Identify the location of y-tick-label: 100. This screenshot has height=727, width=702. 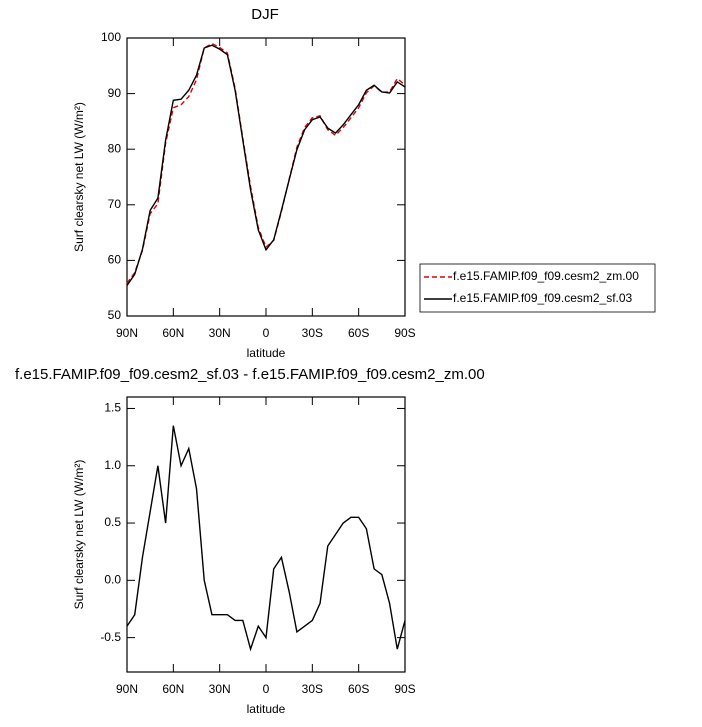
(111, 37).